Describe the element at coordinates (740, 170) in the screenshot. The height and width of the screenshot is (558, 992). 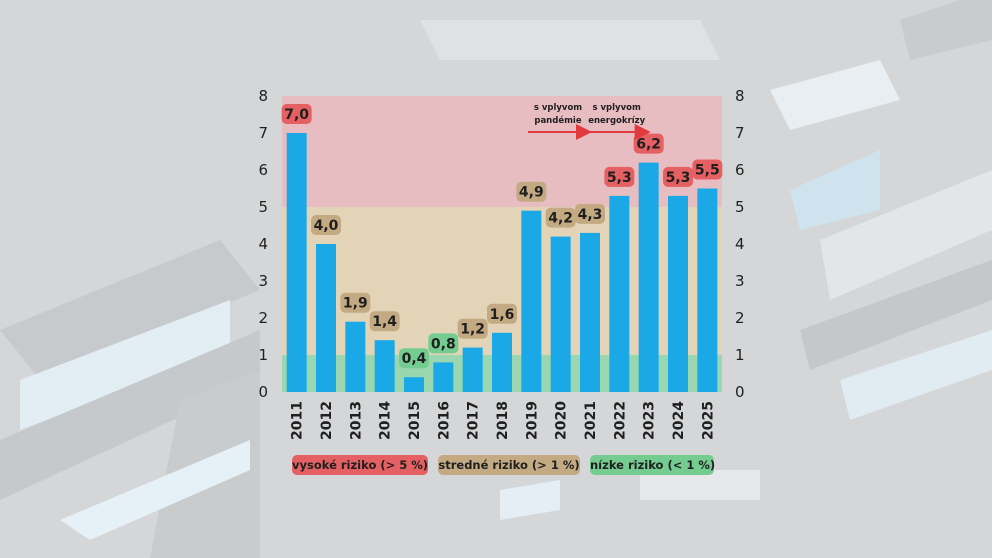
I see `y-tick-right: 6` at that location.